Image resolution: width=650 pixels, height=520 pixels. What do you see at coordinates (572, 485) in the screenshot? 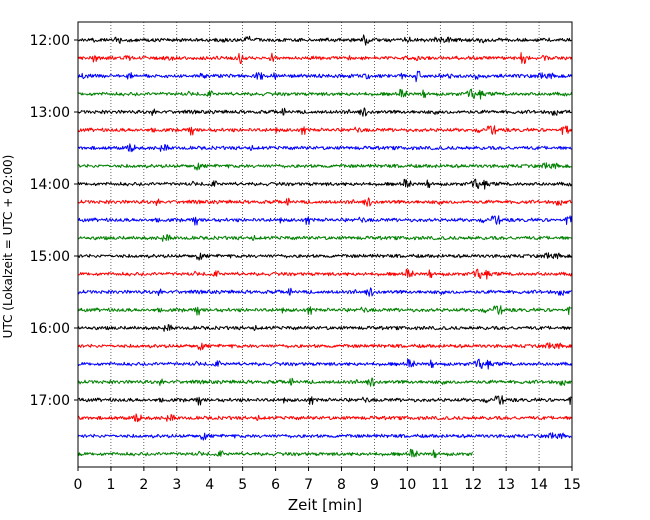
I see `x-tick-label: 15` at bounding box center [572, 485].